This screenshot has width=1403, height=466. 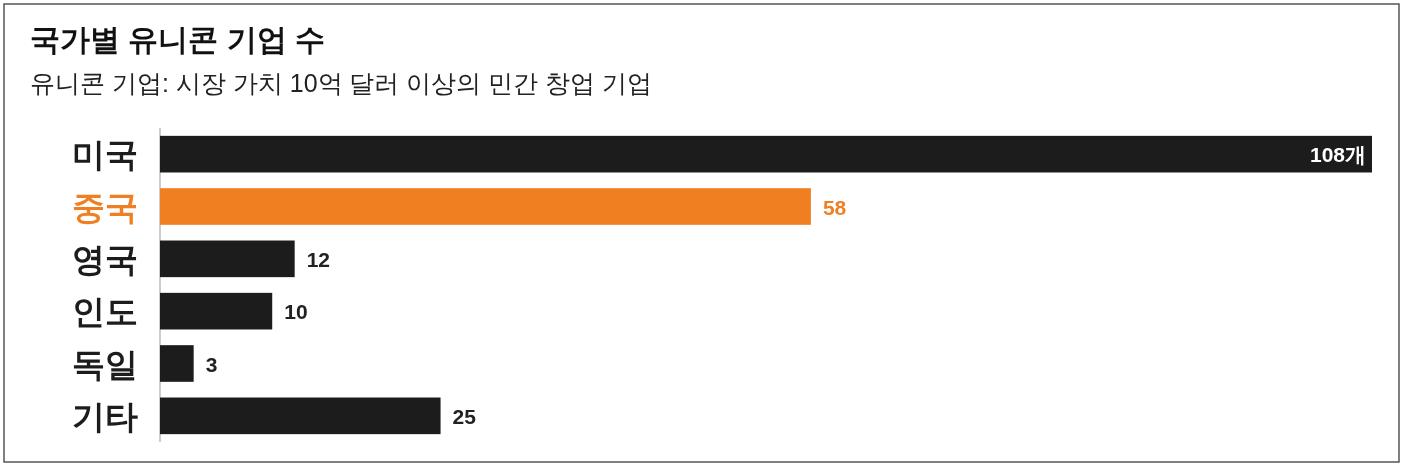 What do you see at coordinates (105, 364) in the screenshot?
I see `y-tick-label: 독일` at bounding box center [105, 364].